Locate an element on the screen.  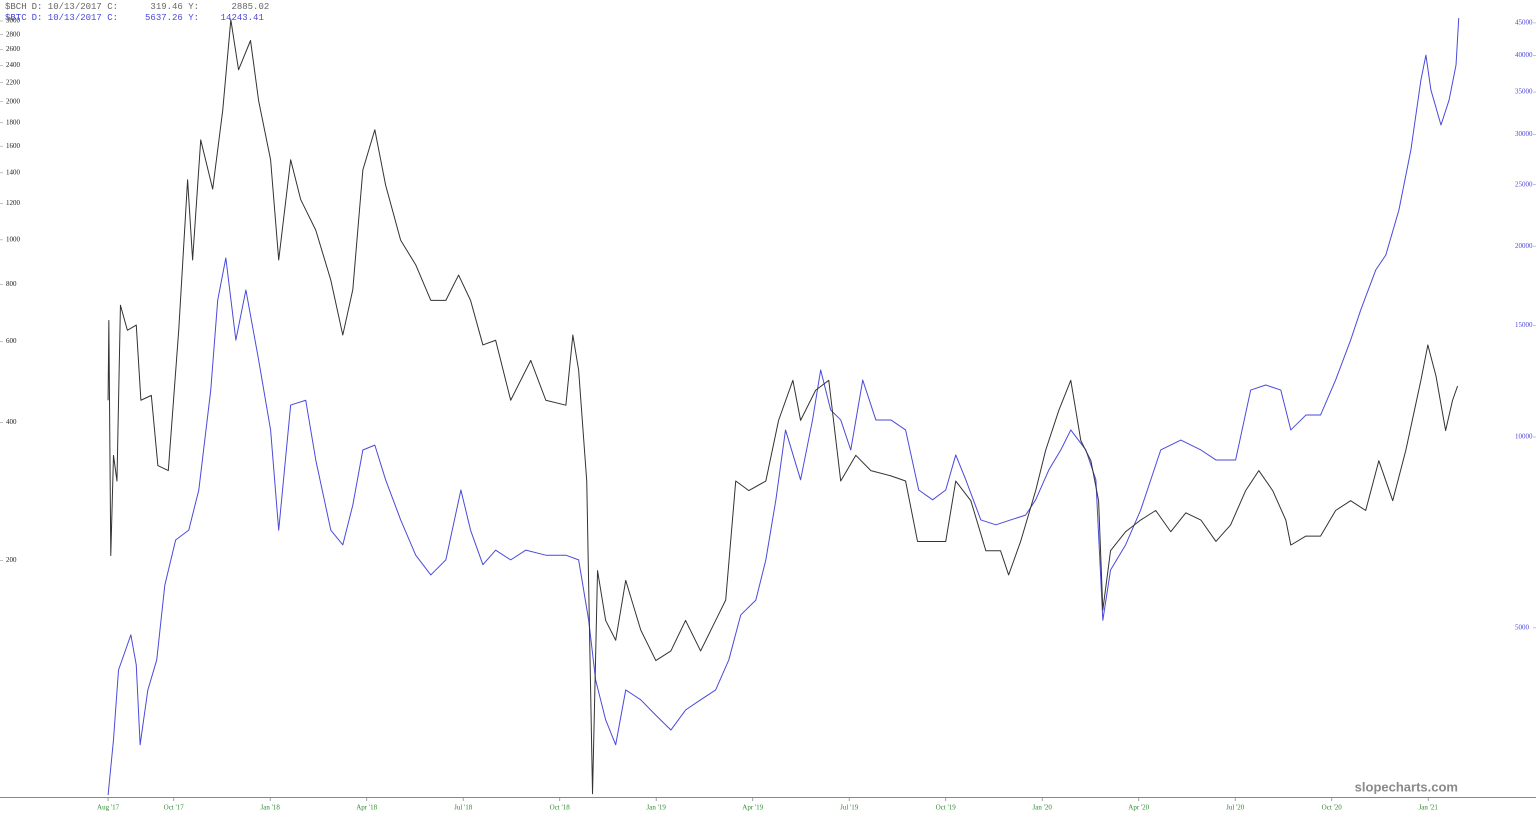
x-tick-label: Jul '18 is located at coordinates (463, 808).